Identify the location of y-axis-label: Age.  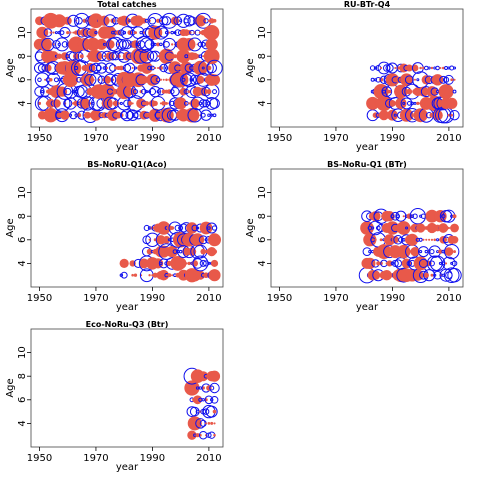
(10, 67).